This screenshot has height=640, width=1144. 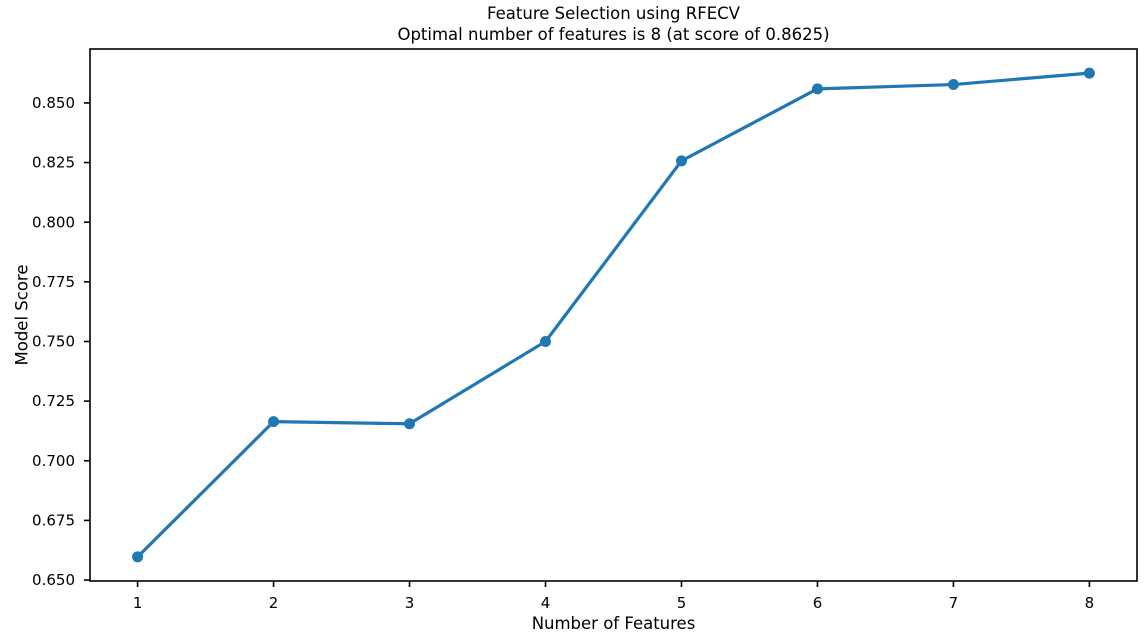 What do you see at coordinates (53, 222) in the screenshot?
I see `y-tick-label: 0.800` at bounding box center [53, 222].